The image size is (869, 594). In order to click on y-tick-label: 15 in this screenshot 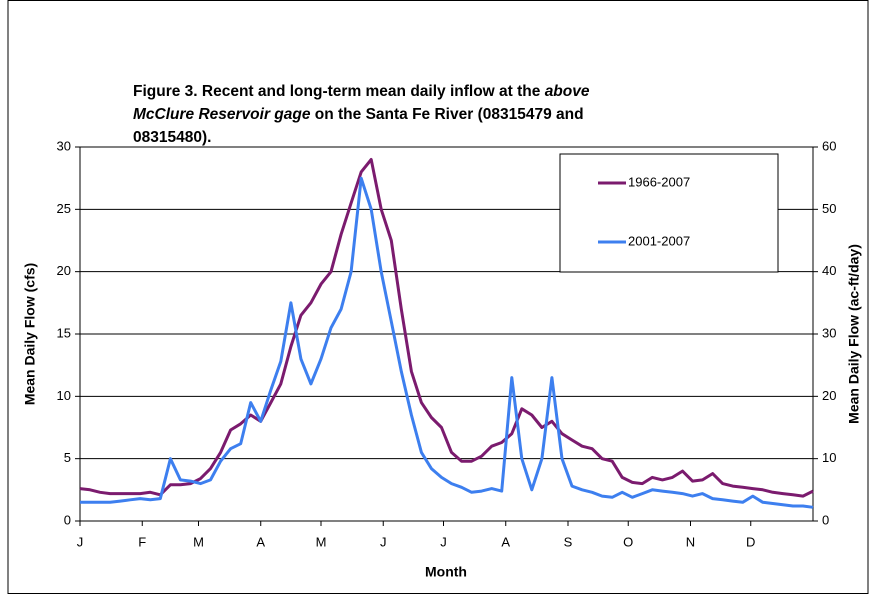, I will do `click(64, 332)`.